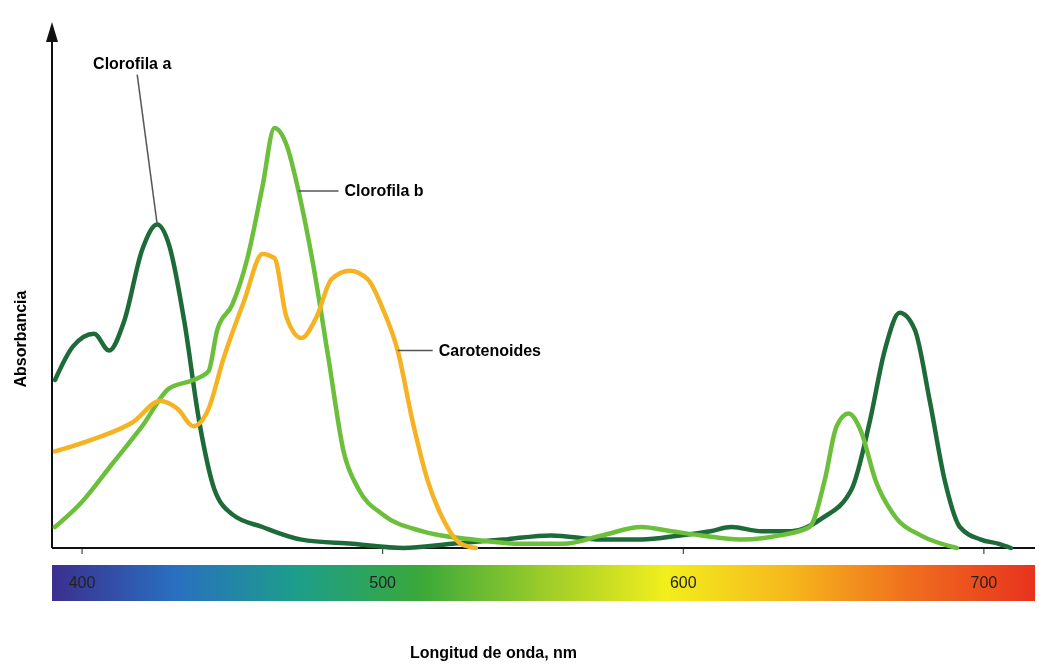  I want to click on text: Clorofila a, so click(132, 63).